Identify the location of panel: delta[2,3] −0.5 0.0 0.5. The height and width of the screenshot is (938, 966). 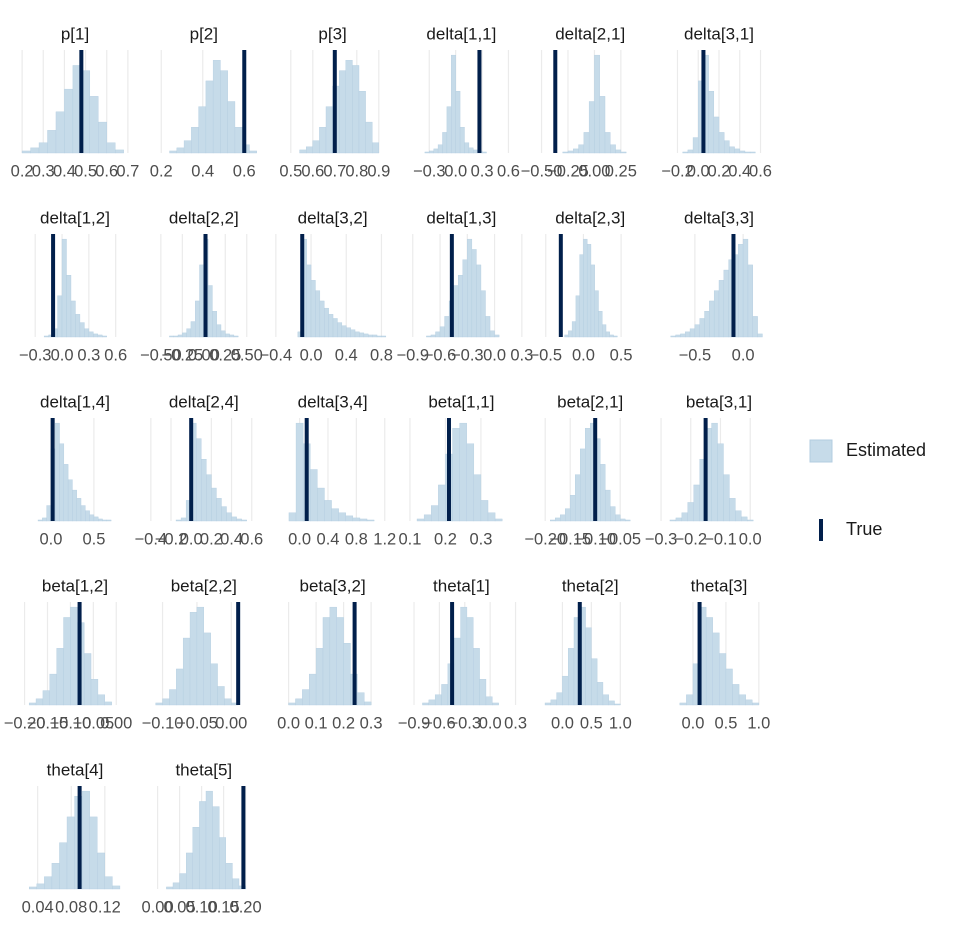
(580, 286).